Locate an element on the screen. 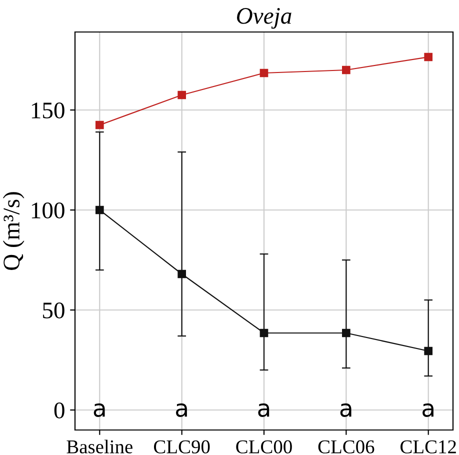  x-tick-label: Baseline is located at coordinates (99, 447).